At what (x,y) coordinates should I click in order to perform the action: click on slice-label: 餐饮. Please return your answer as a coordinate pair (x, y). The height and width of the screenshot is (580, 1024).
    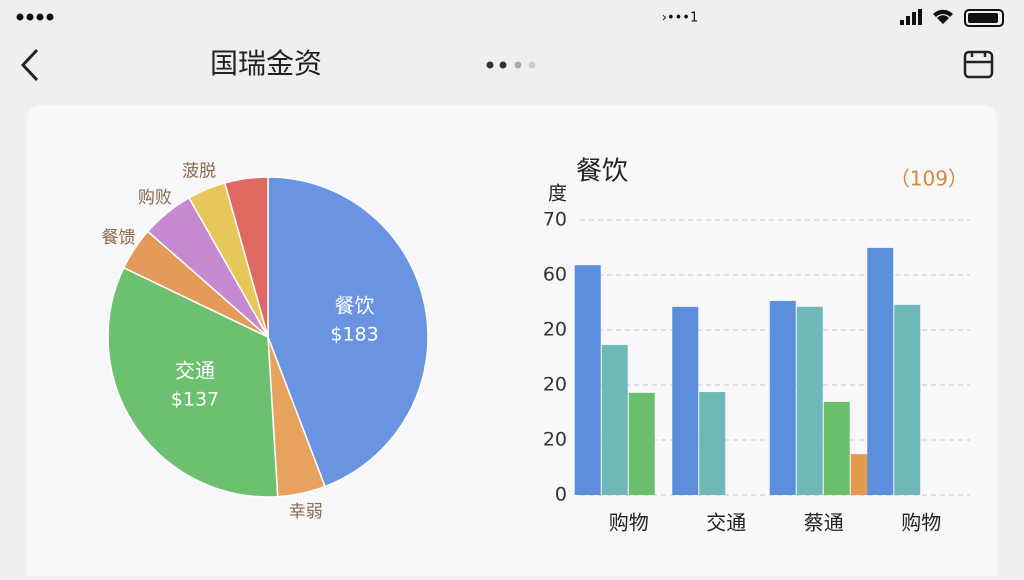
    Looking at the image, I should click on (355, 306).